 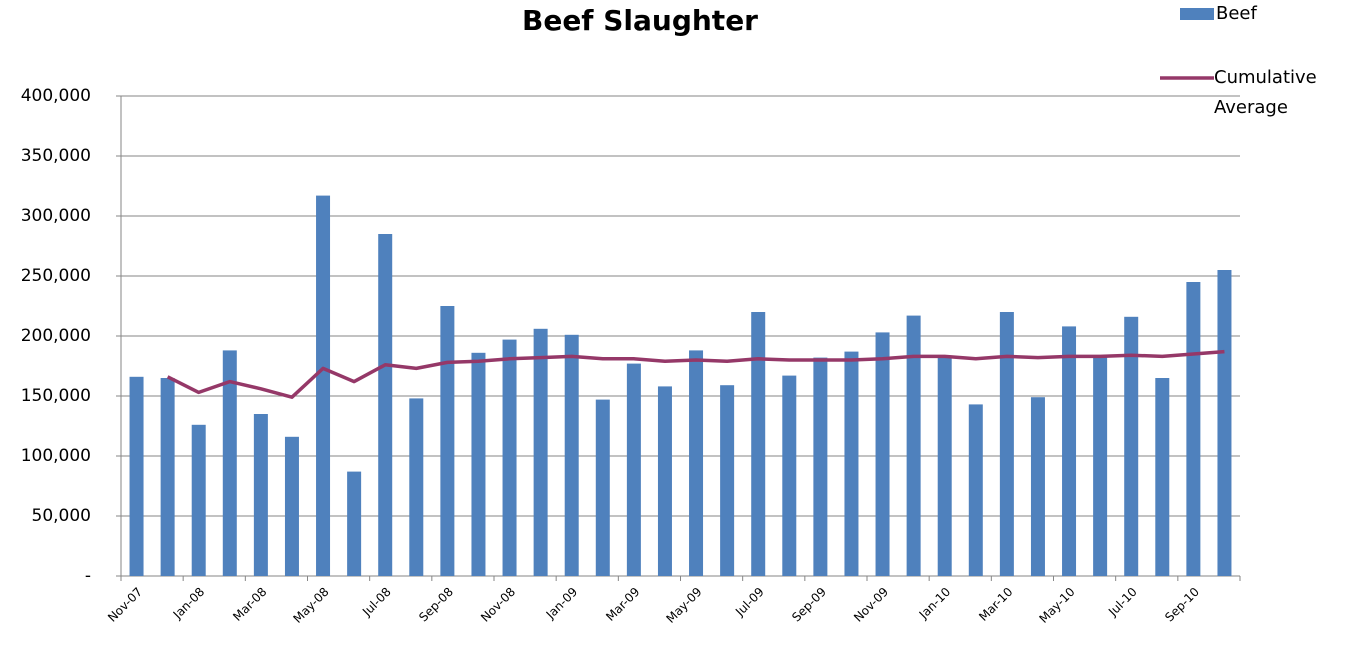 I want to click on y-tick-label: -, so click(x=88, y=576).